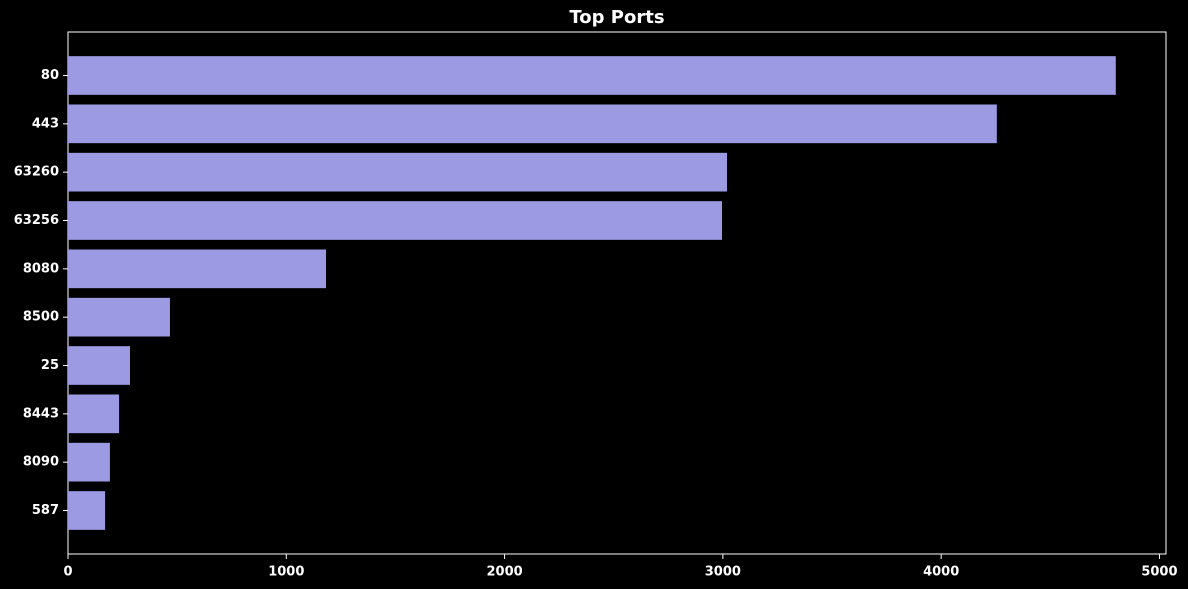  What do you see at coordinates (41, 317) in the screenshot?
I see `y-tick-label: 8500` at bounding box center [41, 317].